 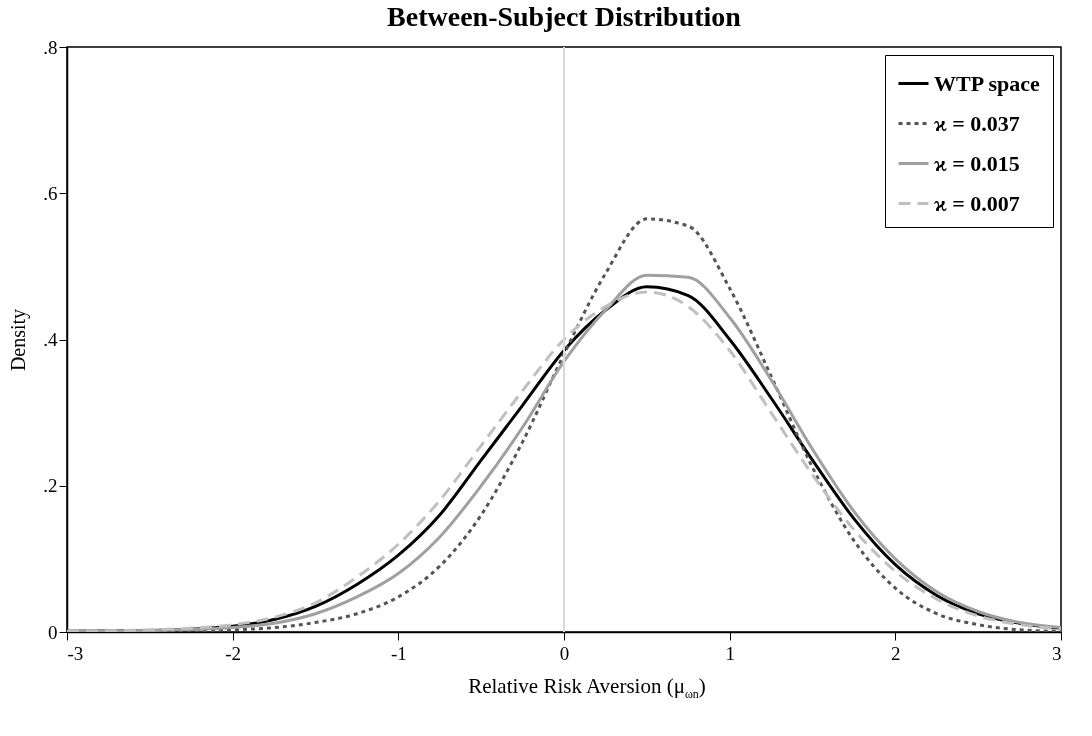 I want to click on y-tick-label: .4, so click(x=50, y=339).